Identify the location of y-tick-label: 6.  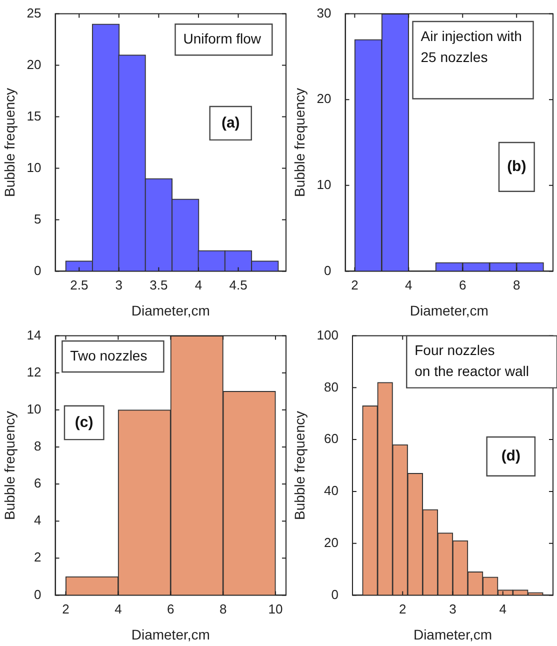
(38, 483).